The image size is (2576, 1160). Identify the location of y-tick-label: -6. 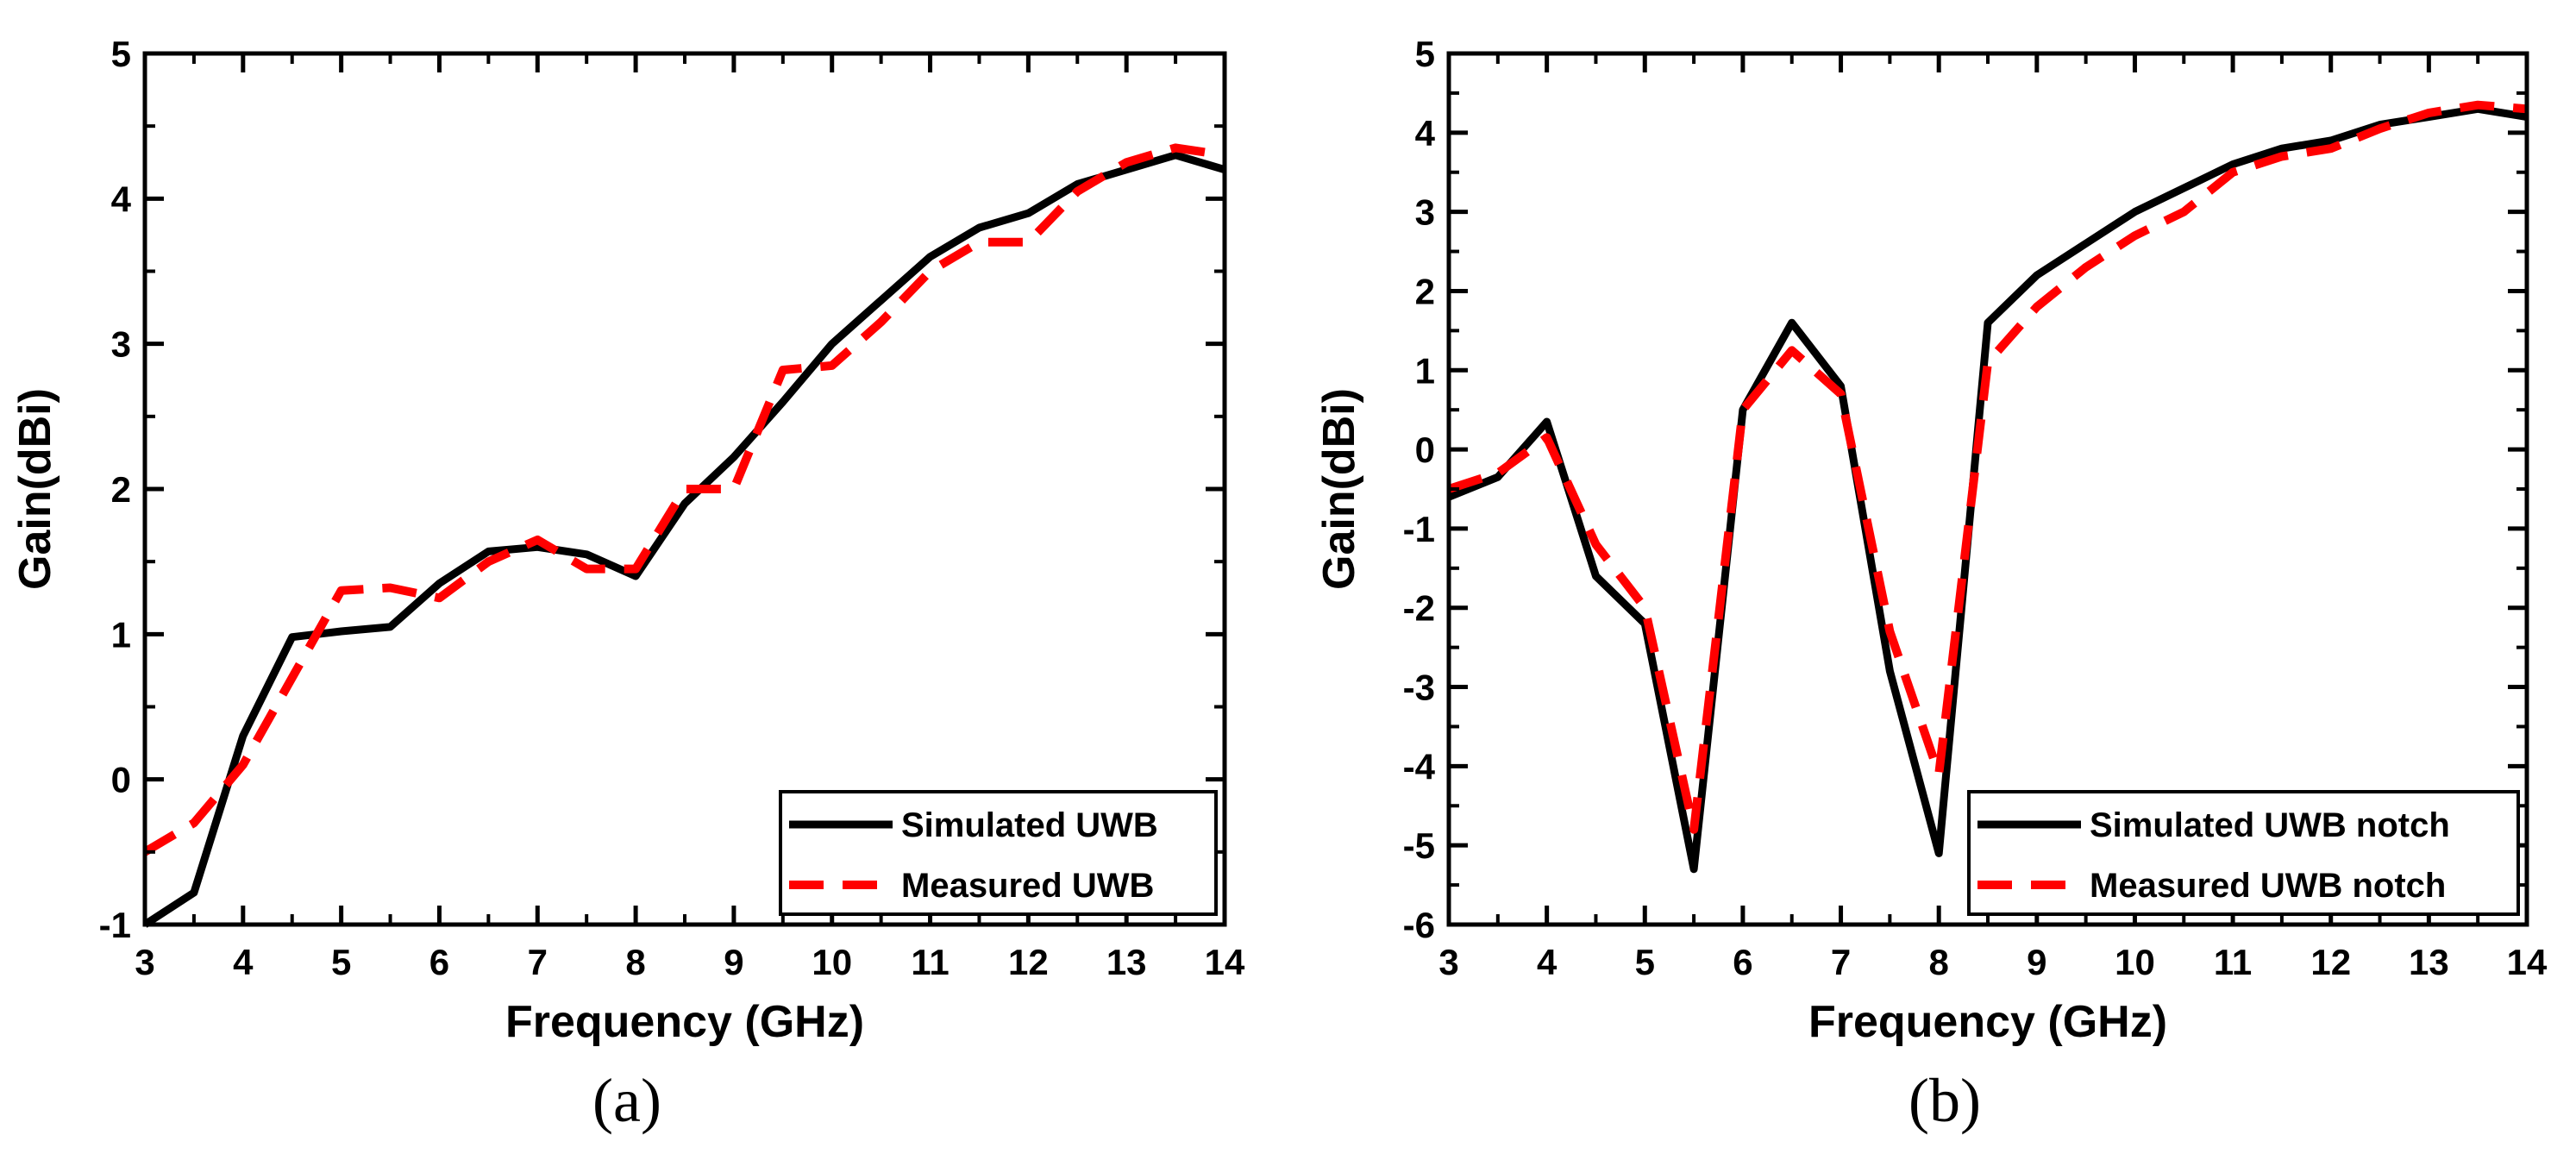
(1419, 925).